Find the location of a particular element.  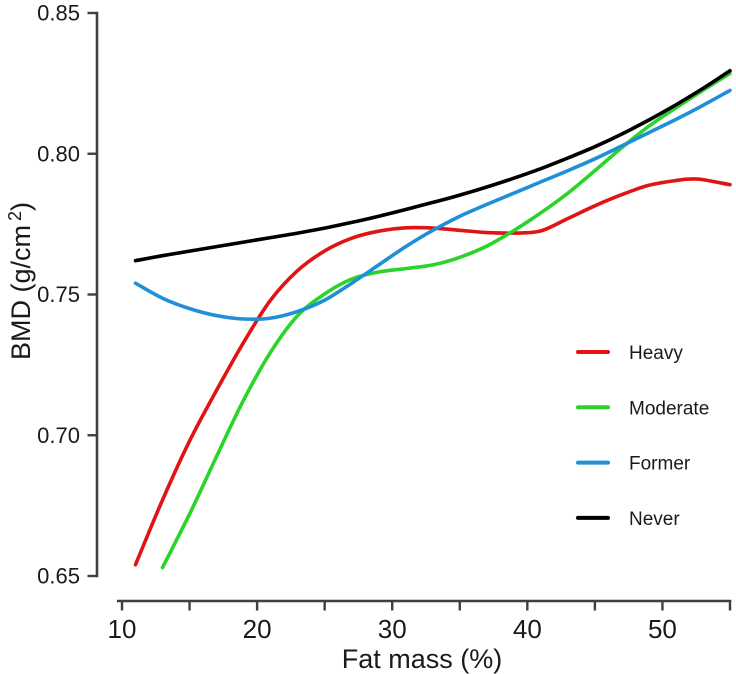

legend-label-never: Never is located at coordinates (654, 519).